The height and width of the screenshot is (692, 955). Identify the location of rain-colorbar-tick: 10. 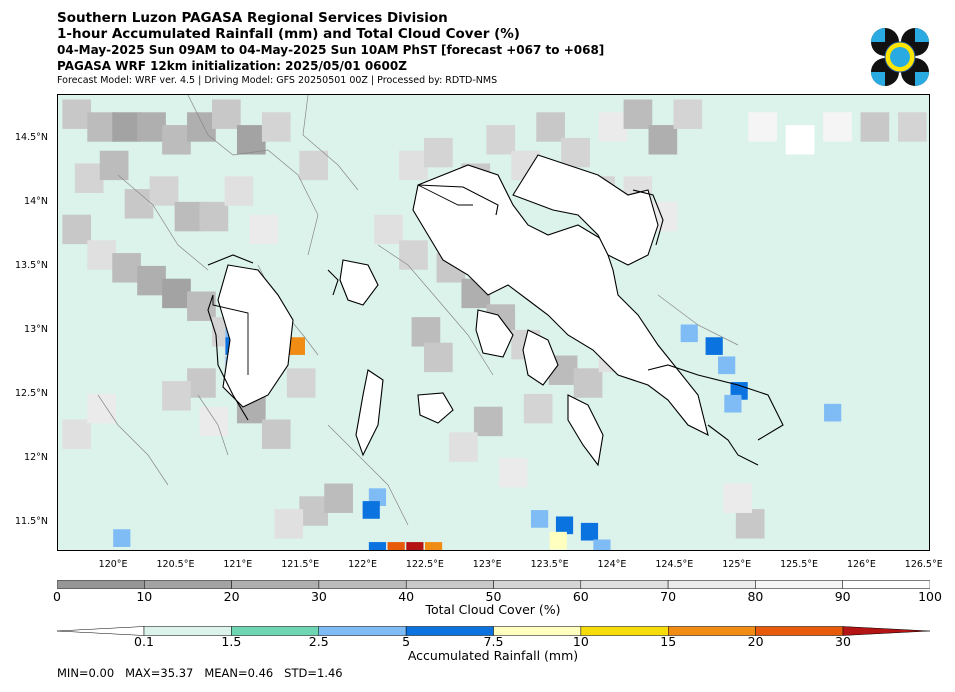
(580, 641).